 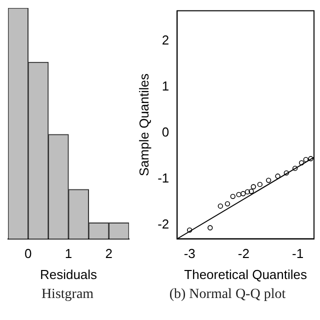 I want to click on y-tick-label: -1, so click(x=164, y=178).